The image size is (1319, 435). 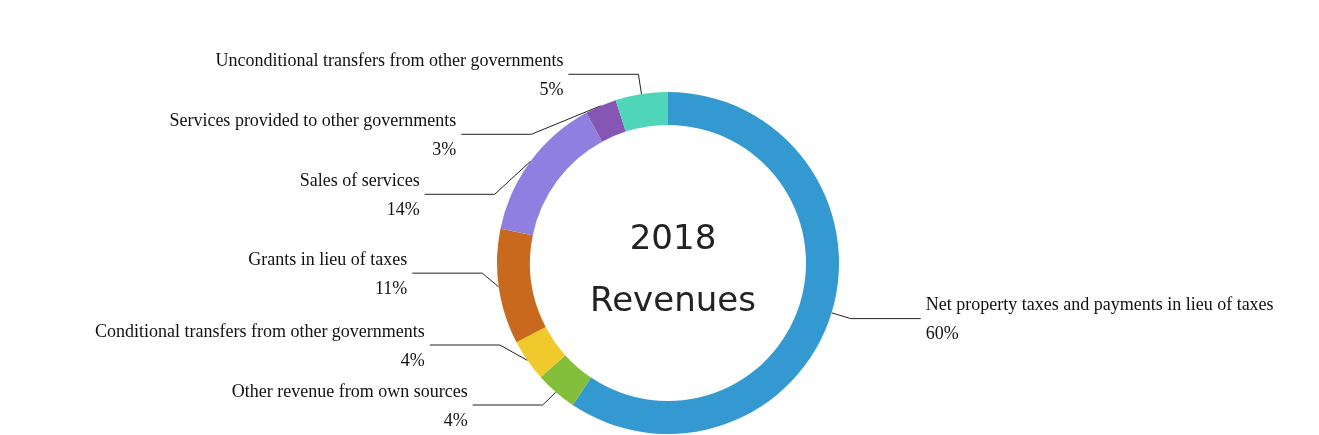 What do you see at coordinates (942, 333) in the screenshot?
I see `data-label: 60%` at bounding box center [942, 333].